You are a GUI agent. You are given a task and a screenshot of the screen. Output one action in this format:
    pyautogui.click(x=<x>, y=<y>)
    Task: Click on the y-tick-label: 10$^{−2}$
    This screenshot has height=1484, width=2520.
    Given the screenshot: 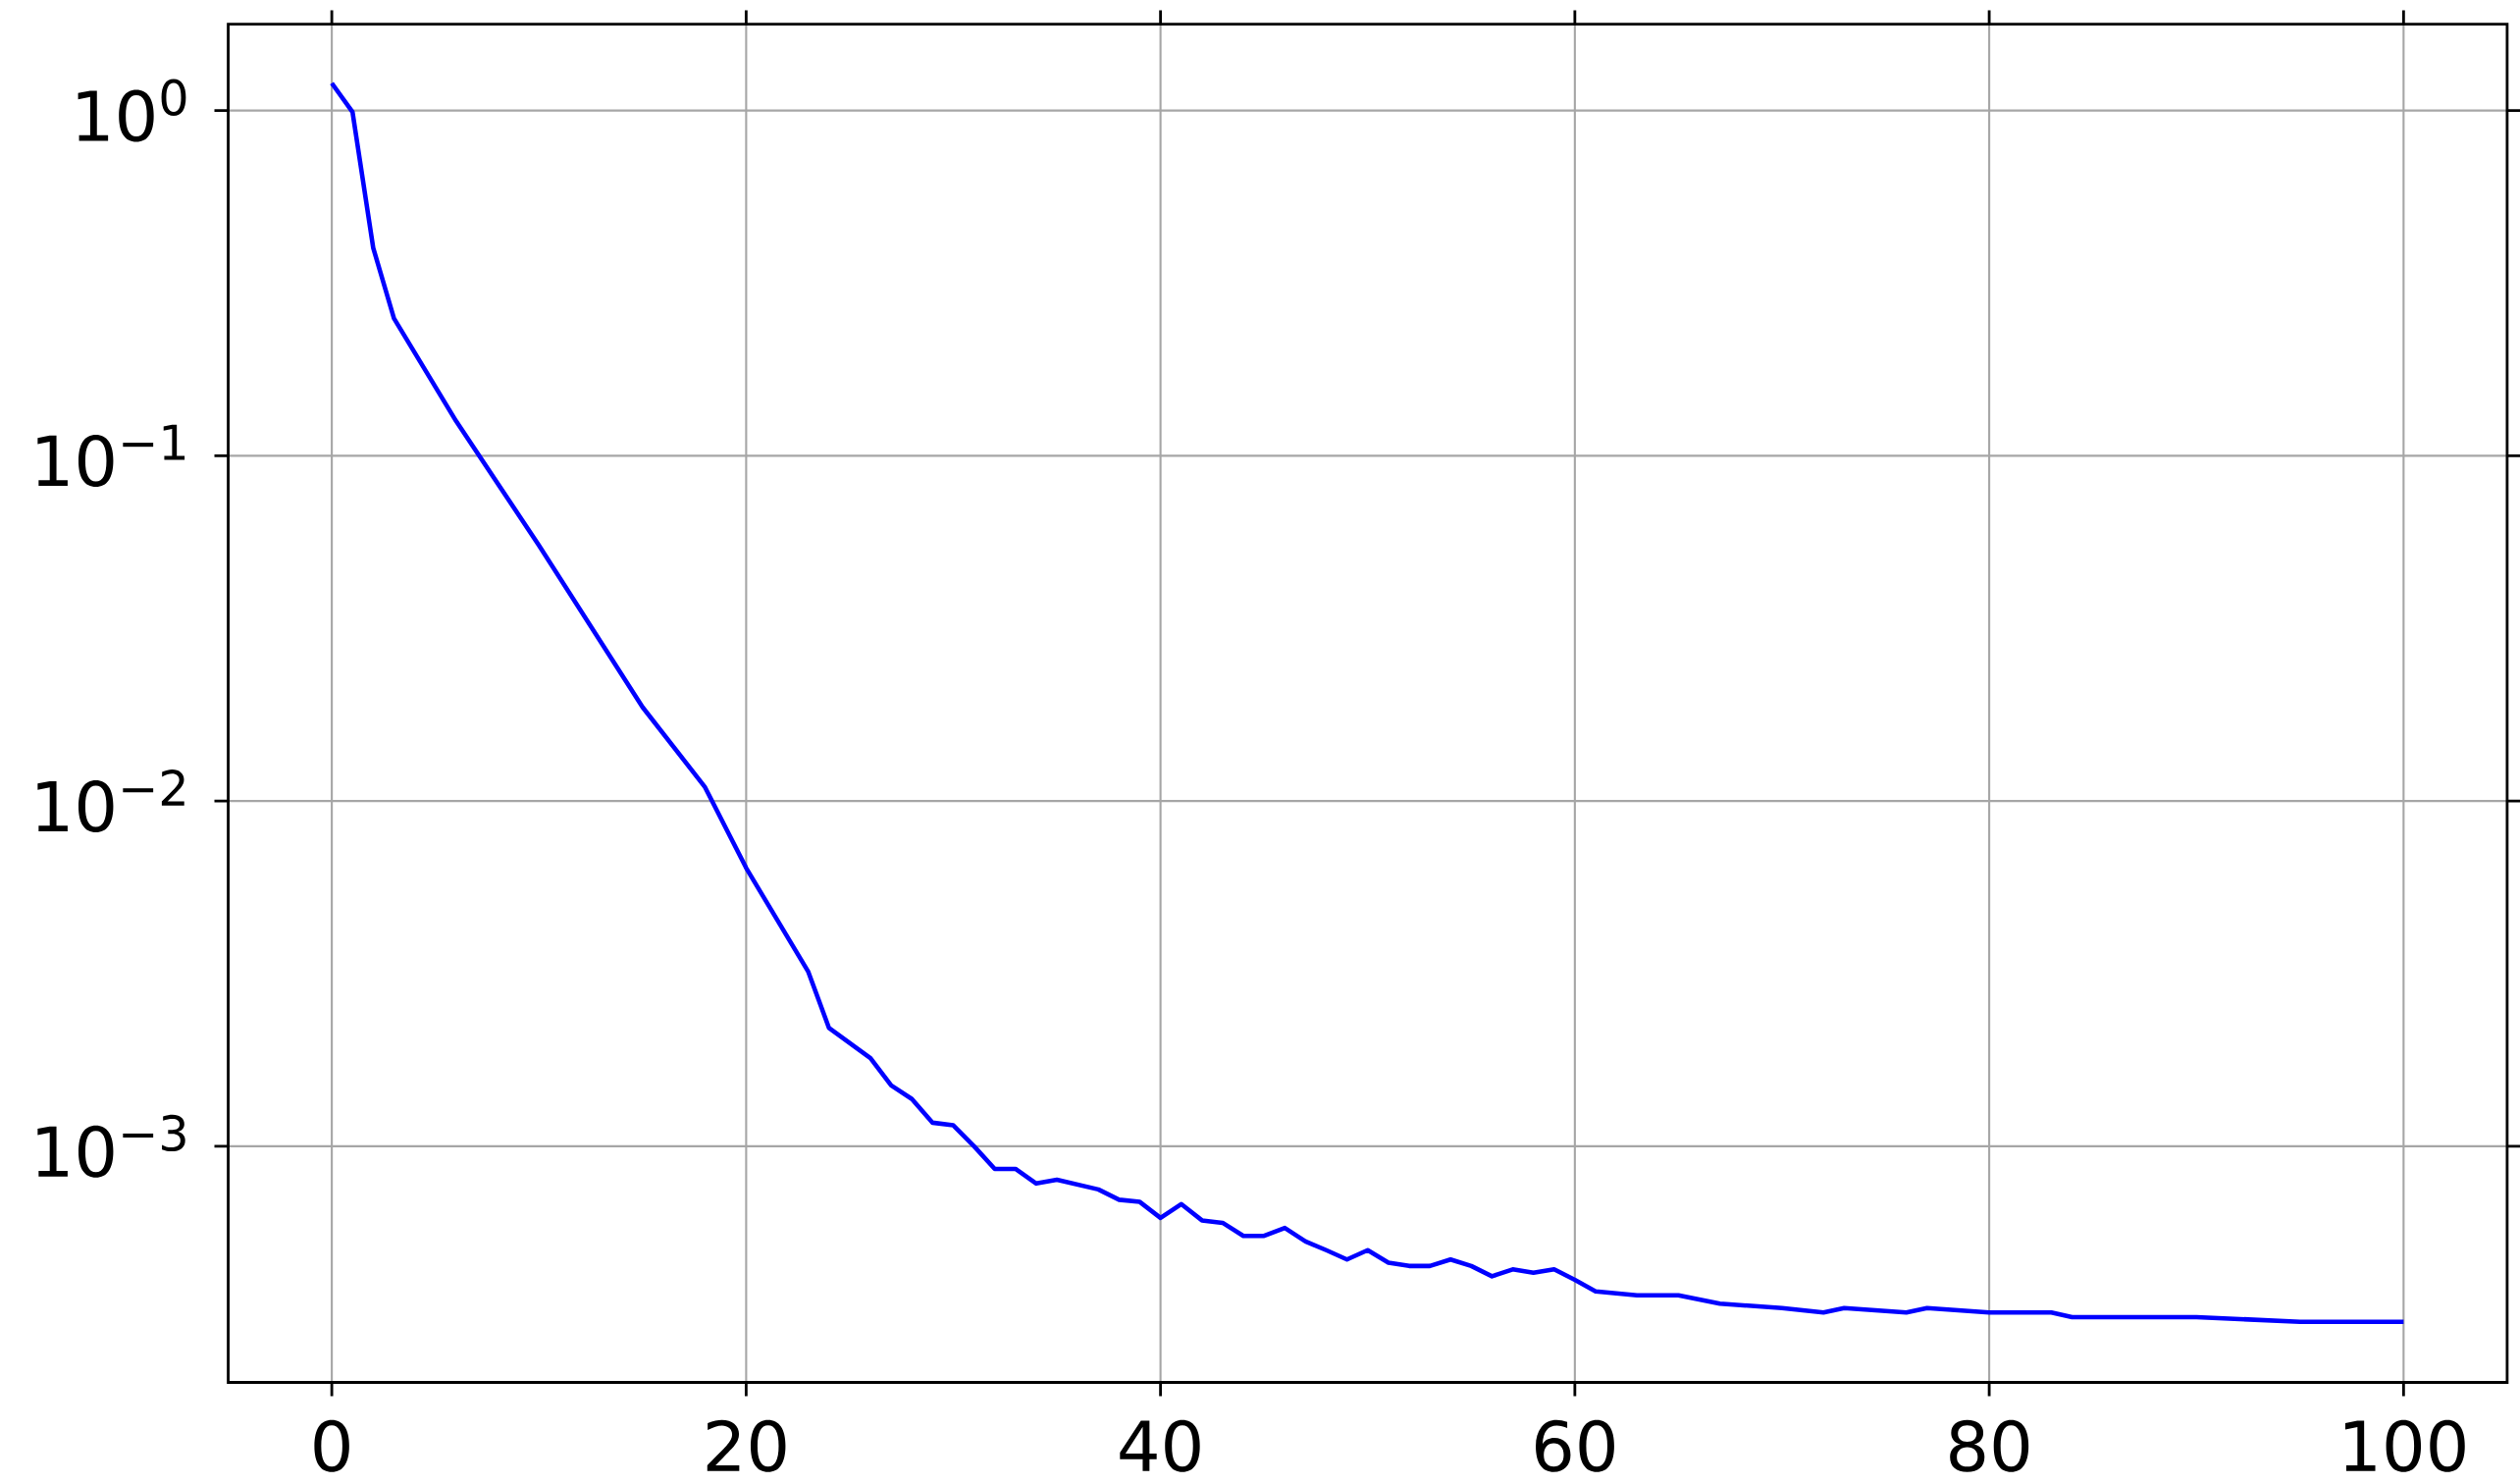 What is the action you would take?
    pyautogui.click(x=110, y=801)
    